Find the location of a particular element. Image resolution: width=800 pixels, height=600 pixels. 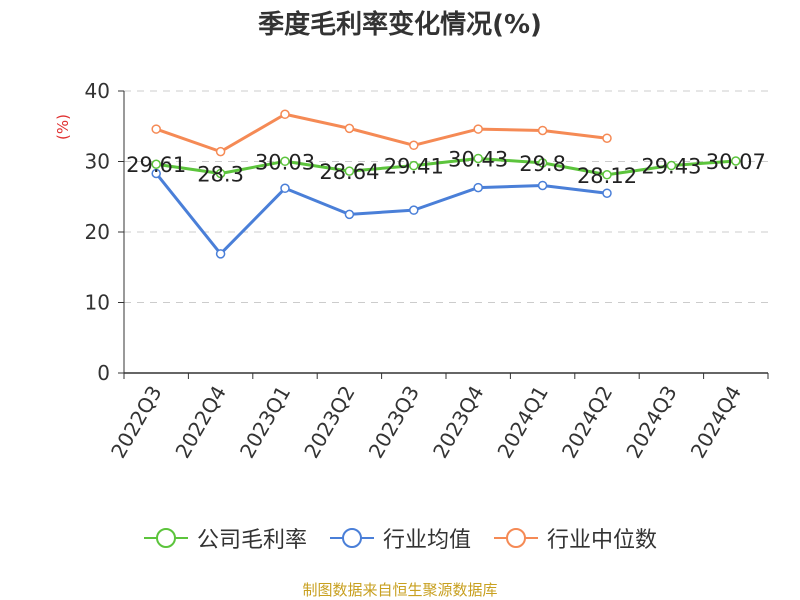

legend-swatch-industry-avg is located at coordinates (351, 538).